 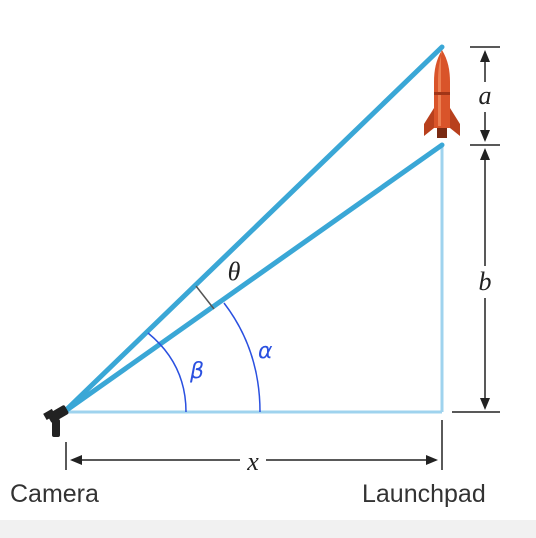 What do you see at coordinates (485, 281) in the screenshot?
I see `label-b: b` at bounding box center [485, 281].